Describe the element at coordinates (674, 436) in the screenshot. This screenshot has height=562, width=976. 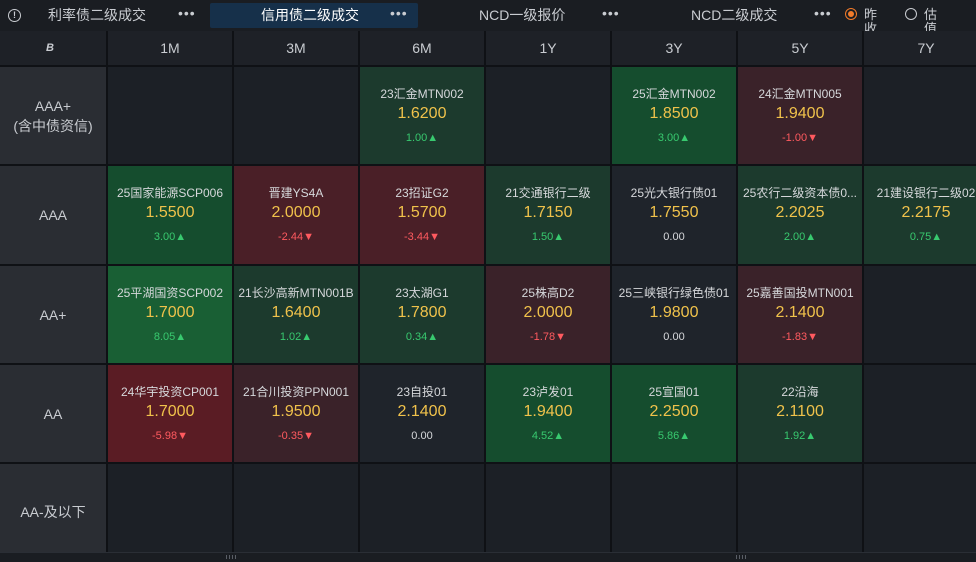
I see `bond-change: 5.86▲` at that location.